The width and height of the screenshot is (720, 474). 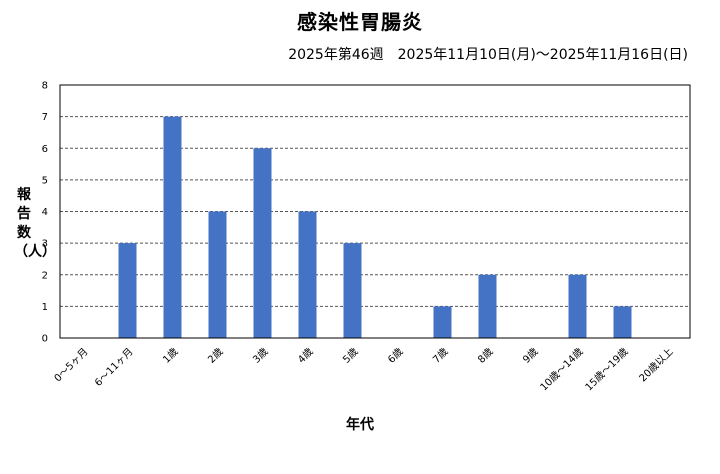 What do you see at coordinates (531, 356) in the screenshot?
I see `x-tick-label: 9歳` at bounding box center [531, 356].